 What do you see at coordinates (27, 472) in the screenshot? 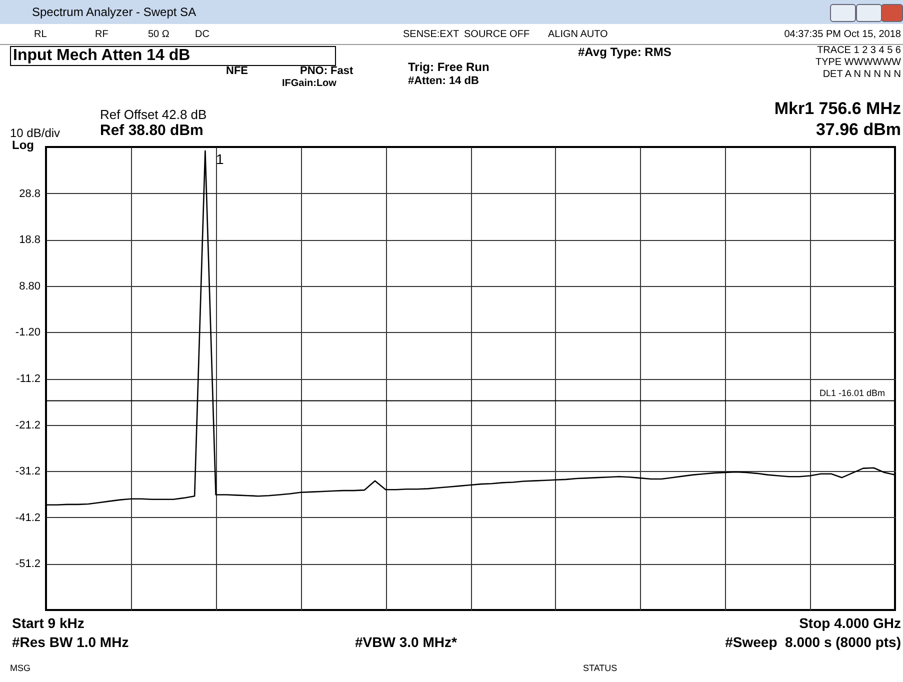
I see `y-tick-label: -31.2` at bounding box center [27, 472].